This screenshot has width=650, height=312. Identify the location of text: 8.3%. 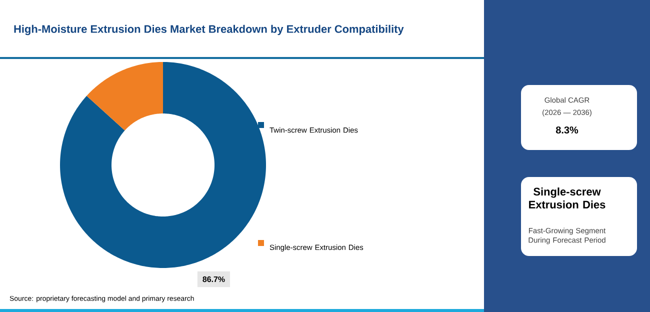
(567, 130).